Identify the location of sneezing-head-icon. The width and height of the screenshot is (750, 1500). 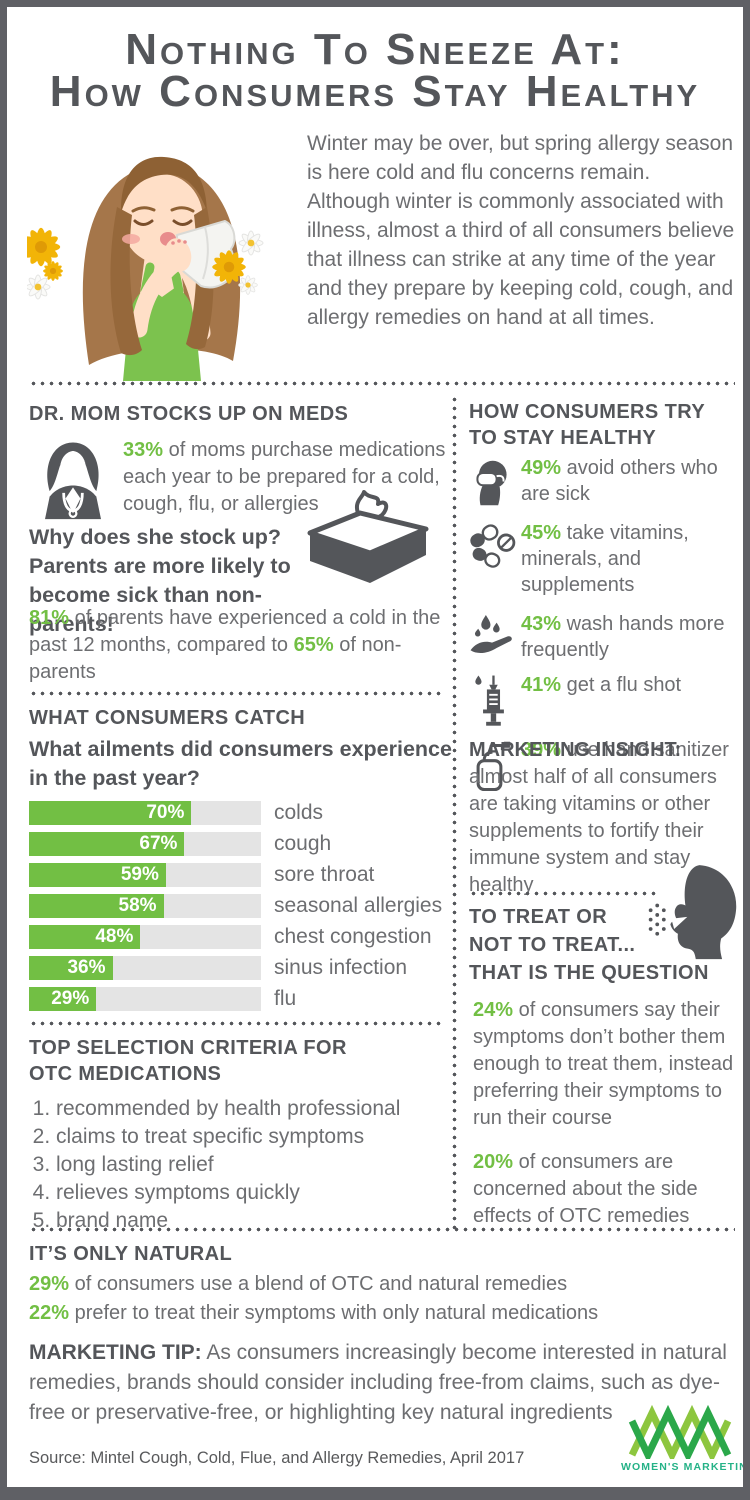
(692, 914).